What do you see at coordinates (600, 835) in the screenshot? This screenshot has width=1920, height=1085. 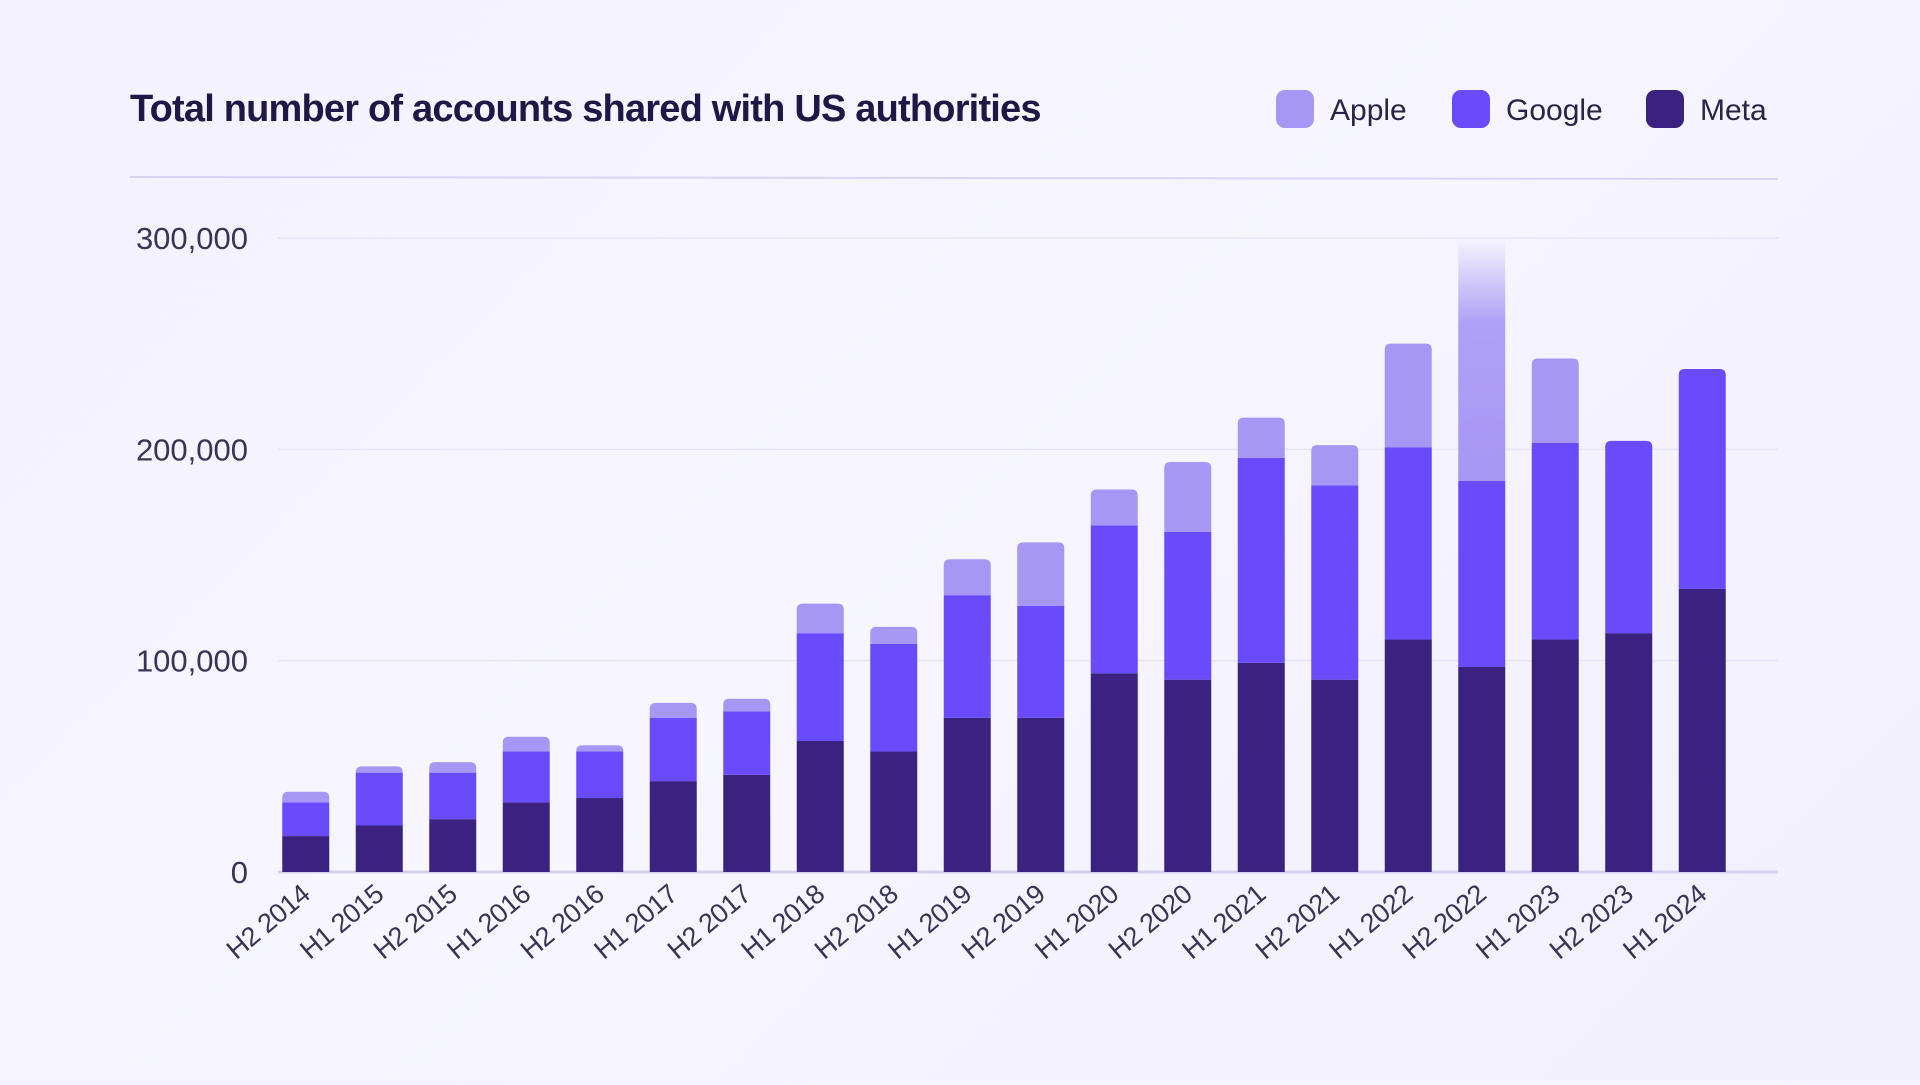 I see `bar-meta-h2-2016` at bounding box center [600, 835].